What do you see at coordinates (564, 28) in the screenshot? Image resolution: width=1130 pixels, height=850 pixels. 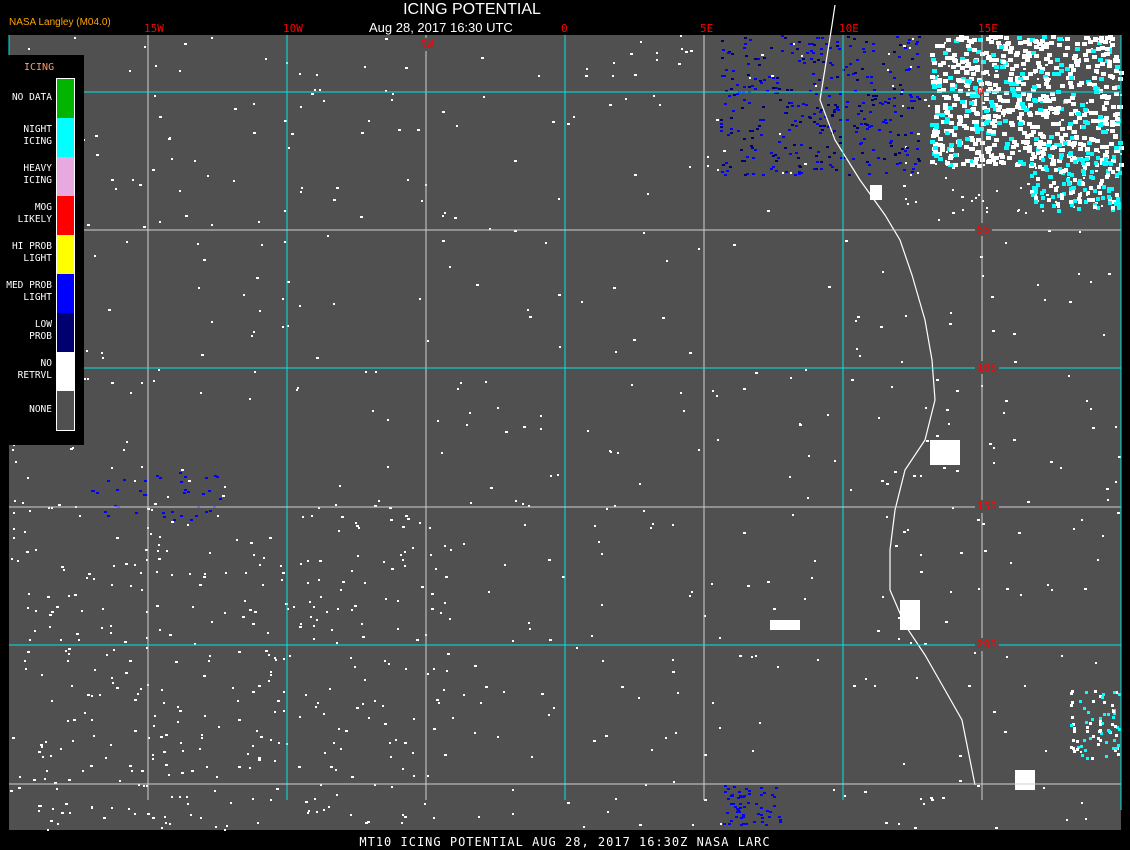 I see `longitude-label: 0` at bounding box center [564, 28].